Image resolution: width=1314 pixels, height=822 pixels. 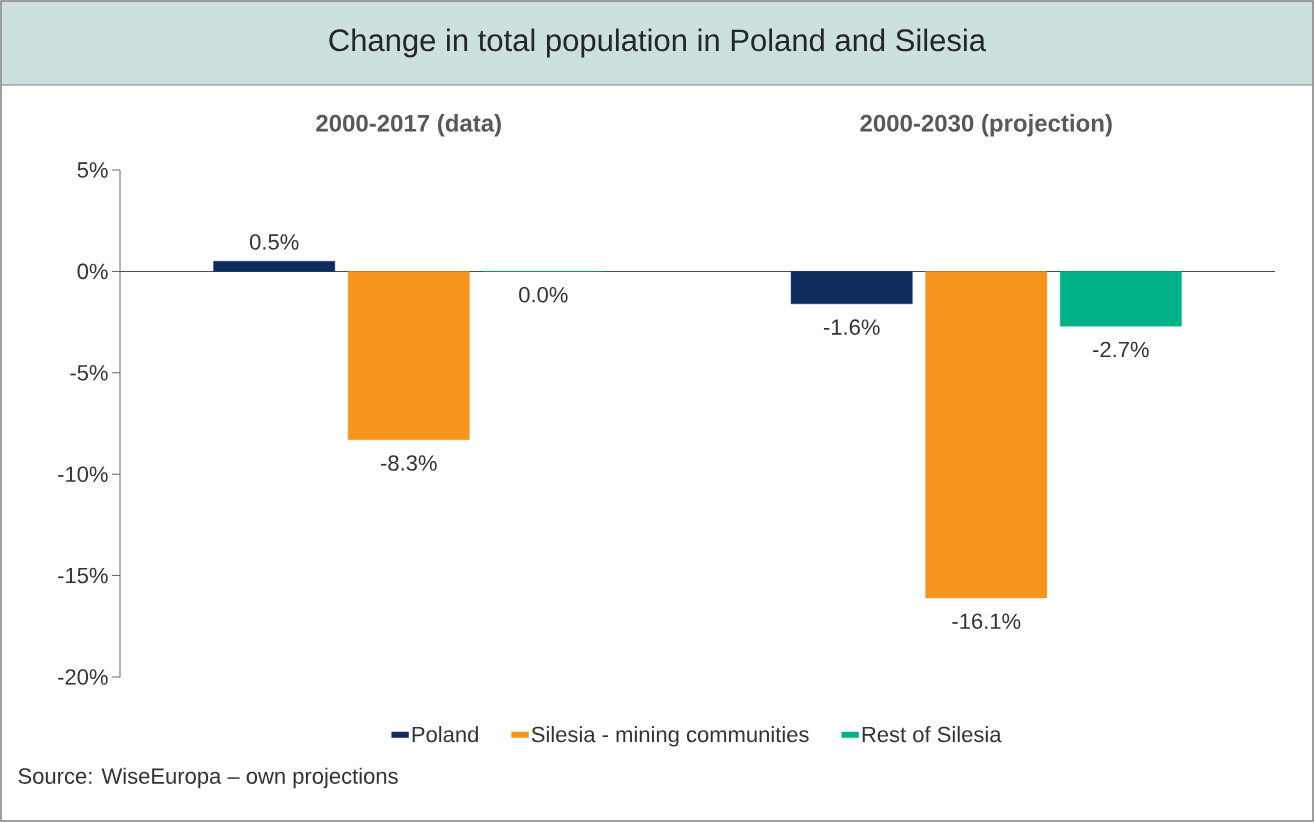 I want to click on legend-label: Poland, so click(x=445, y=734).